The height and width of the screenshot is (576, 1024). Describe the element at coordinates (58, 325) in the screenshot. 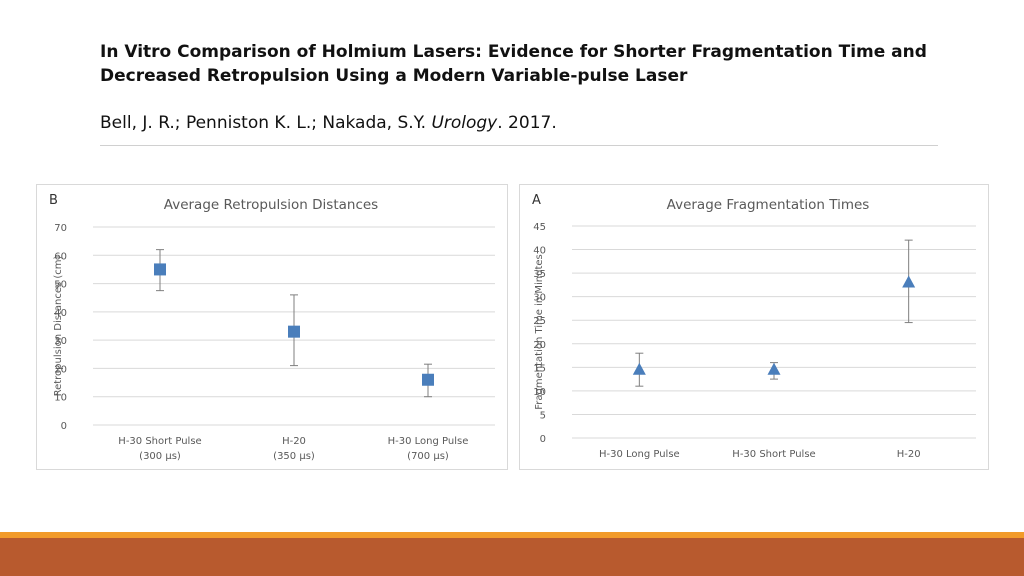

I see `retropulsion-y-axis-label: Retropulsion Distances (cm)` at that location.